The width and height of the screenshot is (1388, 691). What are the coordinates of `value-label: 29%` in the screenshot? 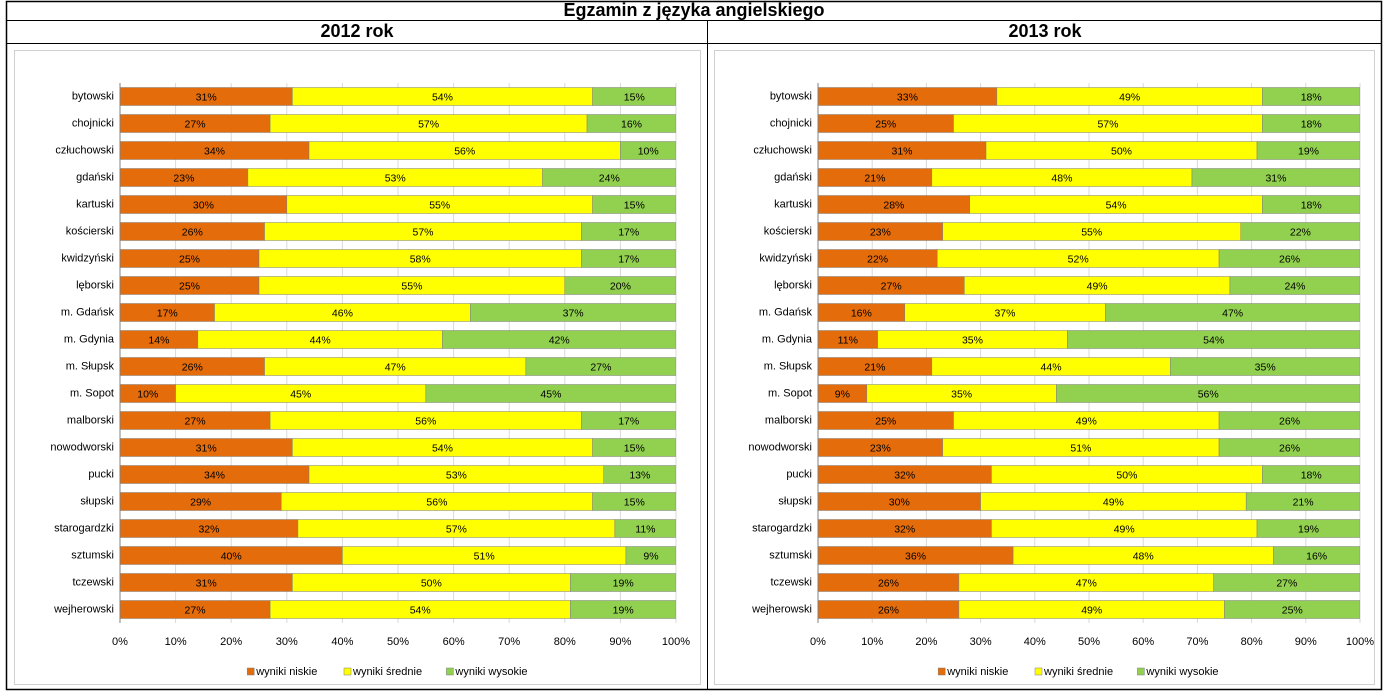 It's located at (200, 502).